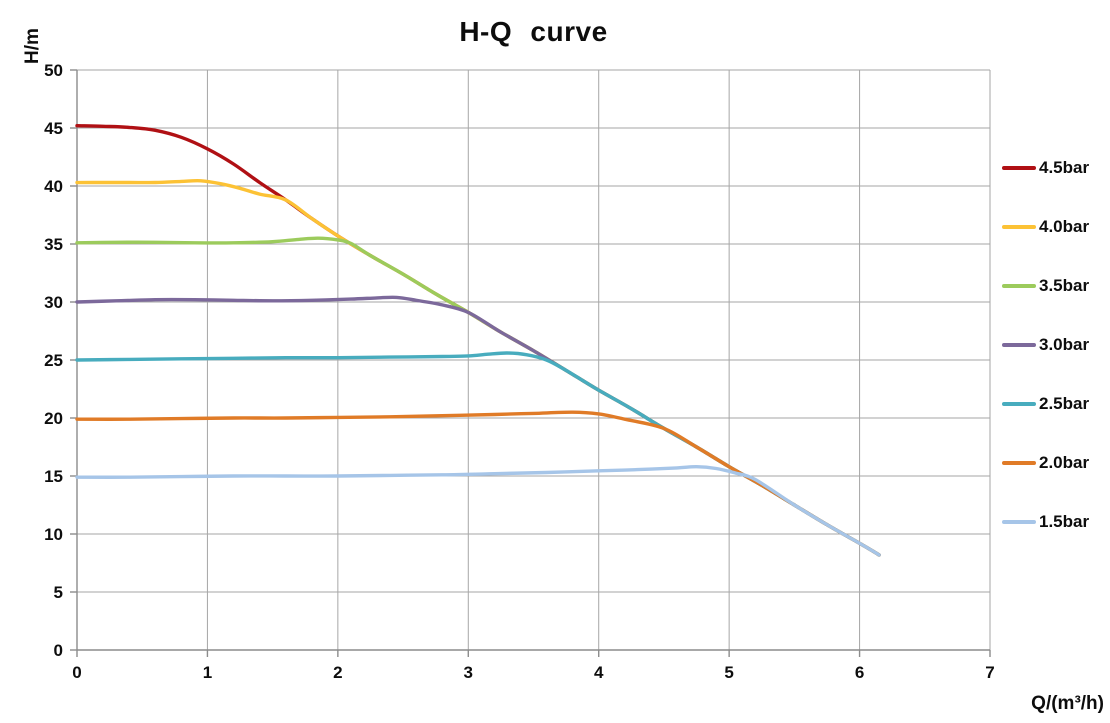 This screenshot has width=1110, height=723. Describe the element at coordinates (1064, 521) in the screenshot. I see `legend-label: 1.5bar` at that location.